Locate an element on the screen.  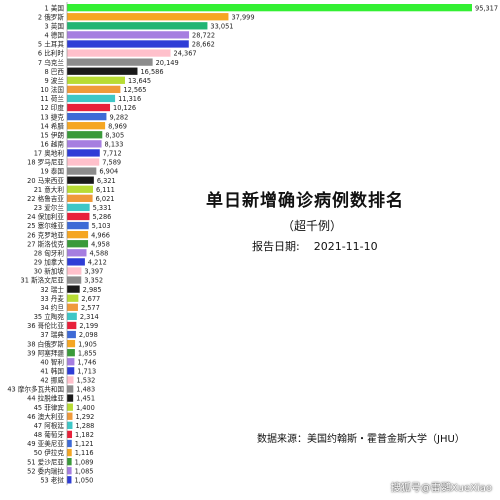
category-label: 11 荷兰 is located at coordinates (52, 98).